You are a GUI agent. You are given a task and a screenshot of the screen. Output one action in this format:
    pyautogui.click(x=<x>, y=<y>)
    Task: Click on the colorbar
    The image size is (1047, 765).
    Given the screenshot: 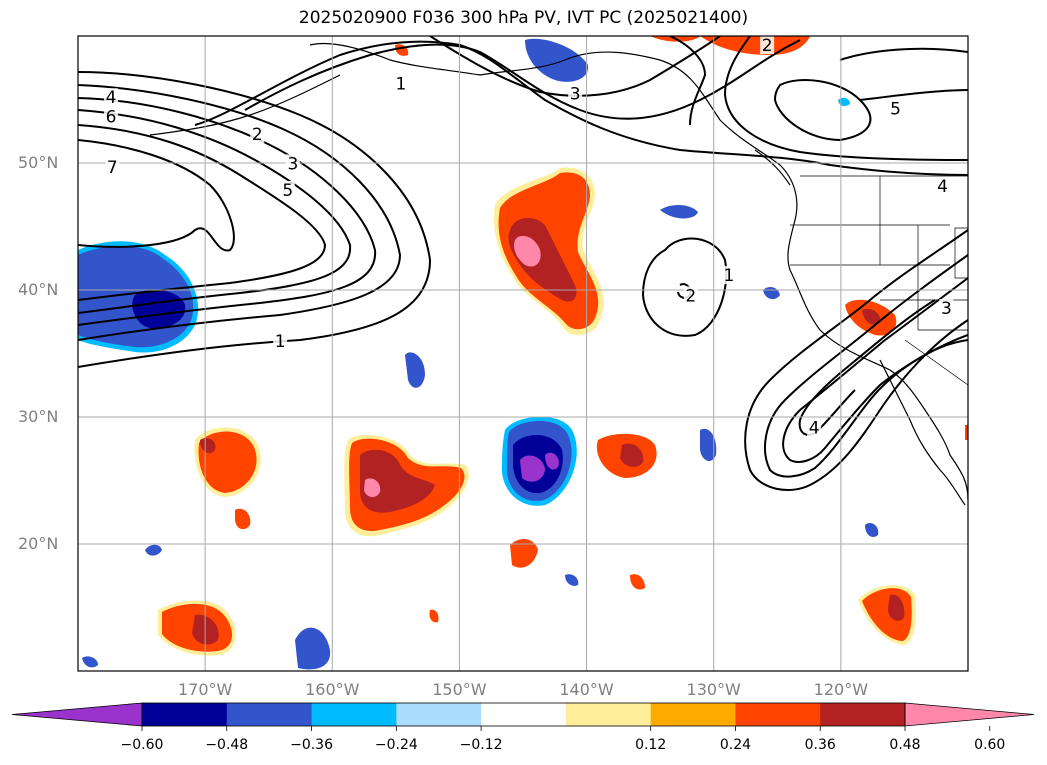 What is the action you would take?
    pyautogui.click(x=523, y=716)
    